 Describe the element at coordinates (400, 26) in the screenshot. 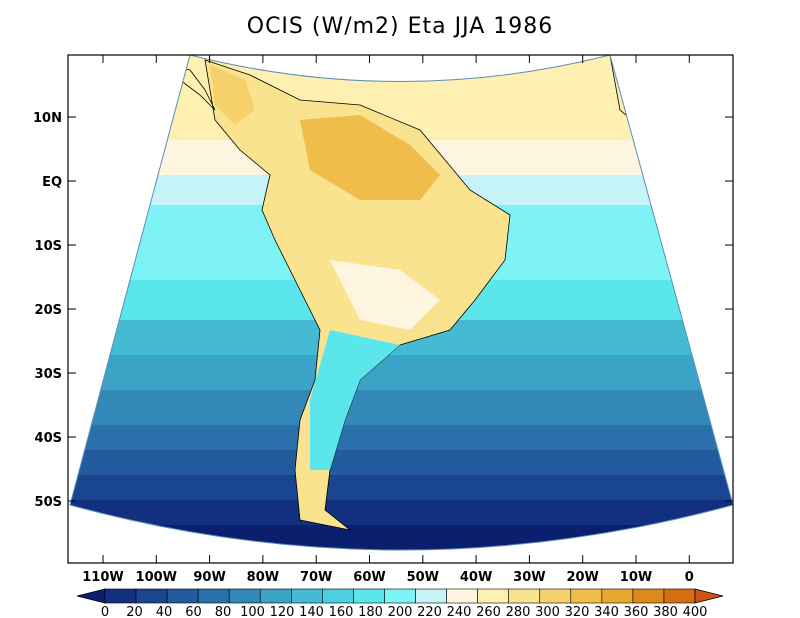

I see `map-title: OCIS (W/m2) Eta JJA 1986` at that location.